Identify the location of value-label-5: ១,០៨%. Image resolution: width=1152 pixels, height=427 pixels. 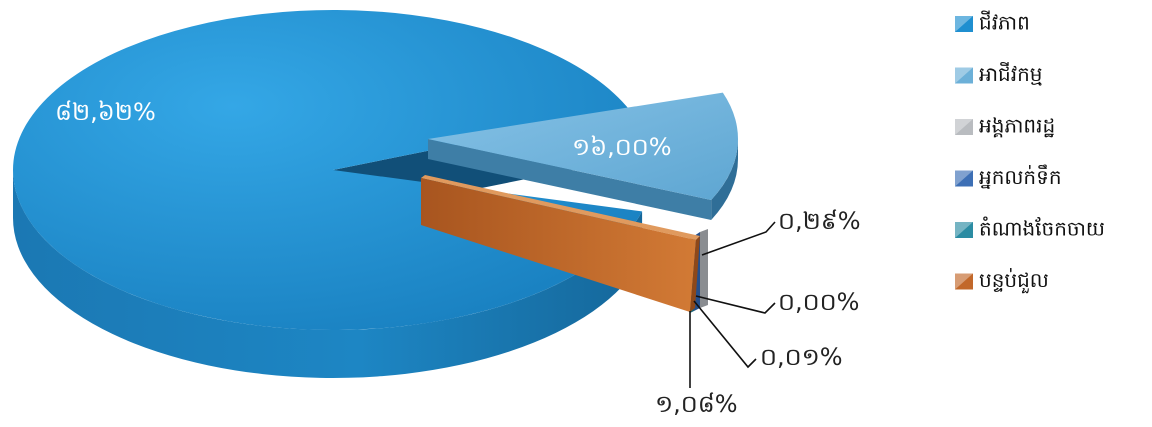
(696, 404).